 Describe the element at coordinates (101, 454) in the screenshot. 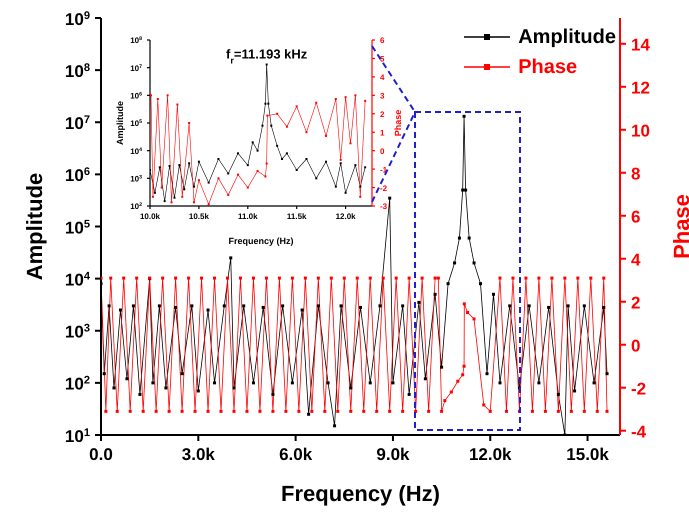

I see `x-tick-label: 0.0` at that location.